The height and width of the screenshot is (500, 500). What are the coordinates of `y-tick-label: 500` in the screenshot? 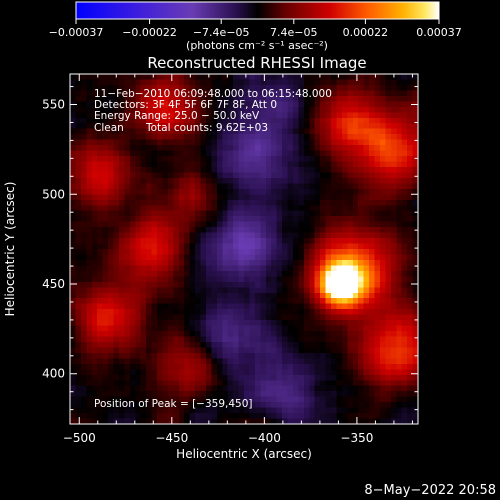 It's located at (53, 194).